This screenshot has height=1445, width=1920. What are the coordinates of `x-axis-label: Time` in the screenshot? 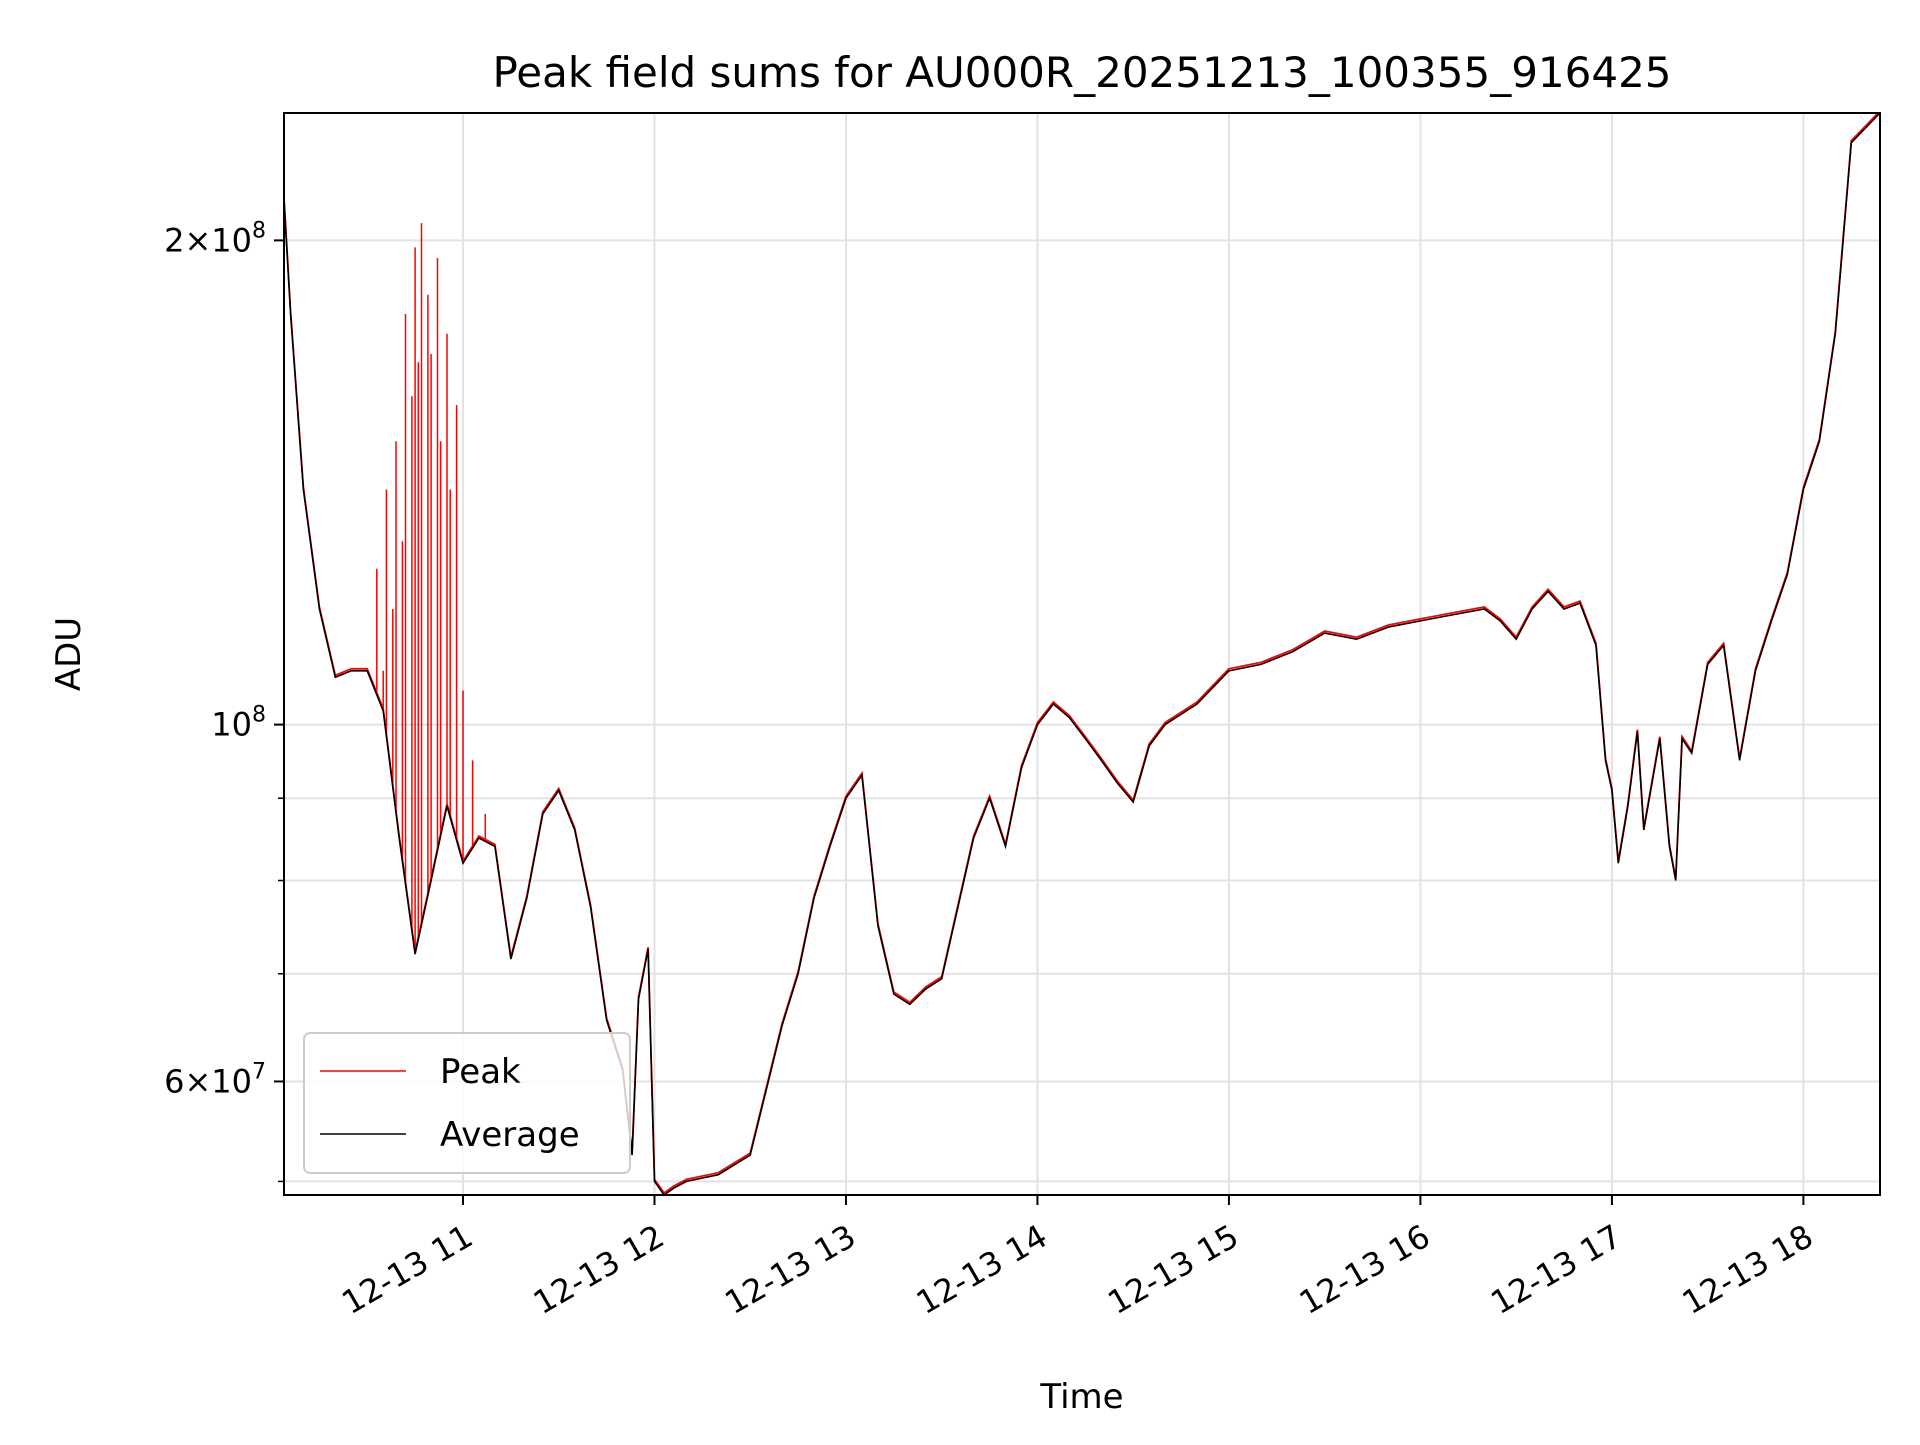 It's located at (1081, 1397).